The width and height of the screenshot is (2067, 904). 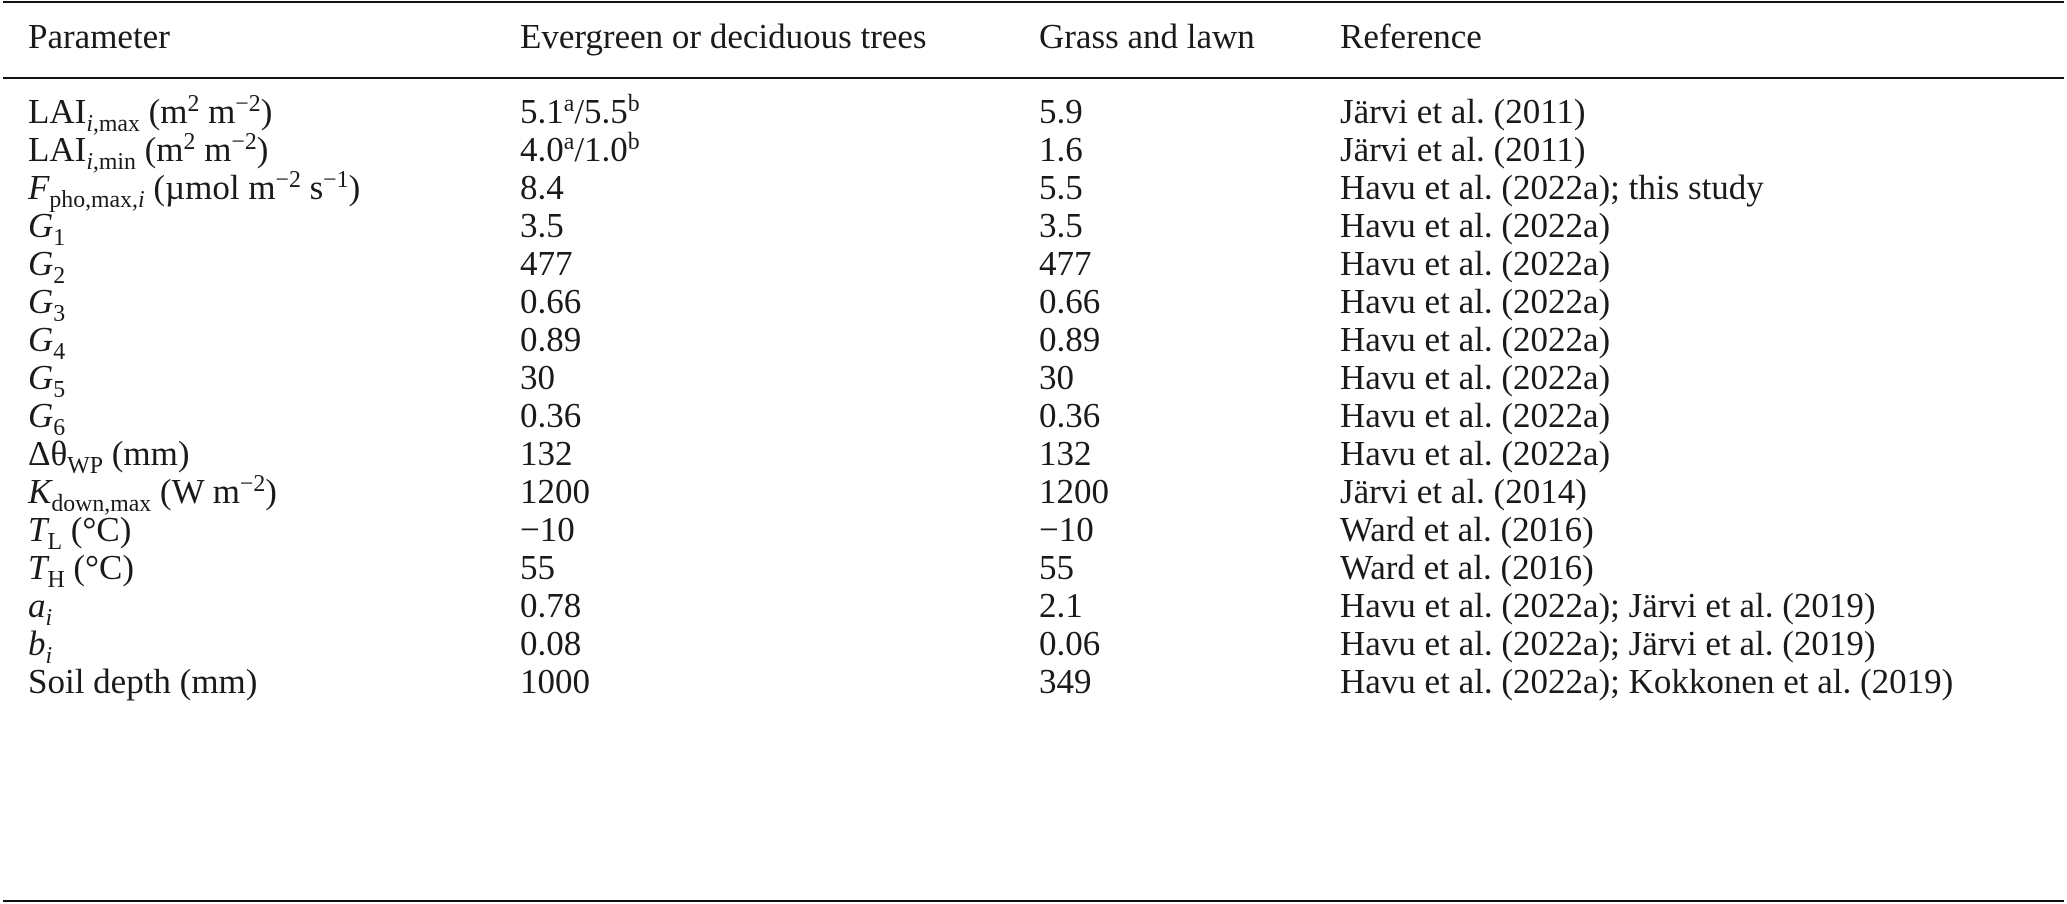 What do you see at coordinates (1033, 302) in the screenshot?
I see `table-row: G3 0.66 0.66 Havu et al. (2022a)` at bounding box center [1033, 302].